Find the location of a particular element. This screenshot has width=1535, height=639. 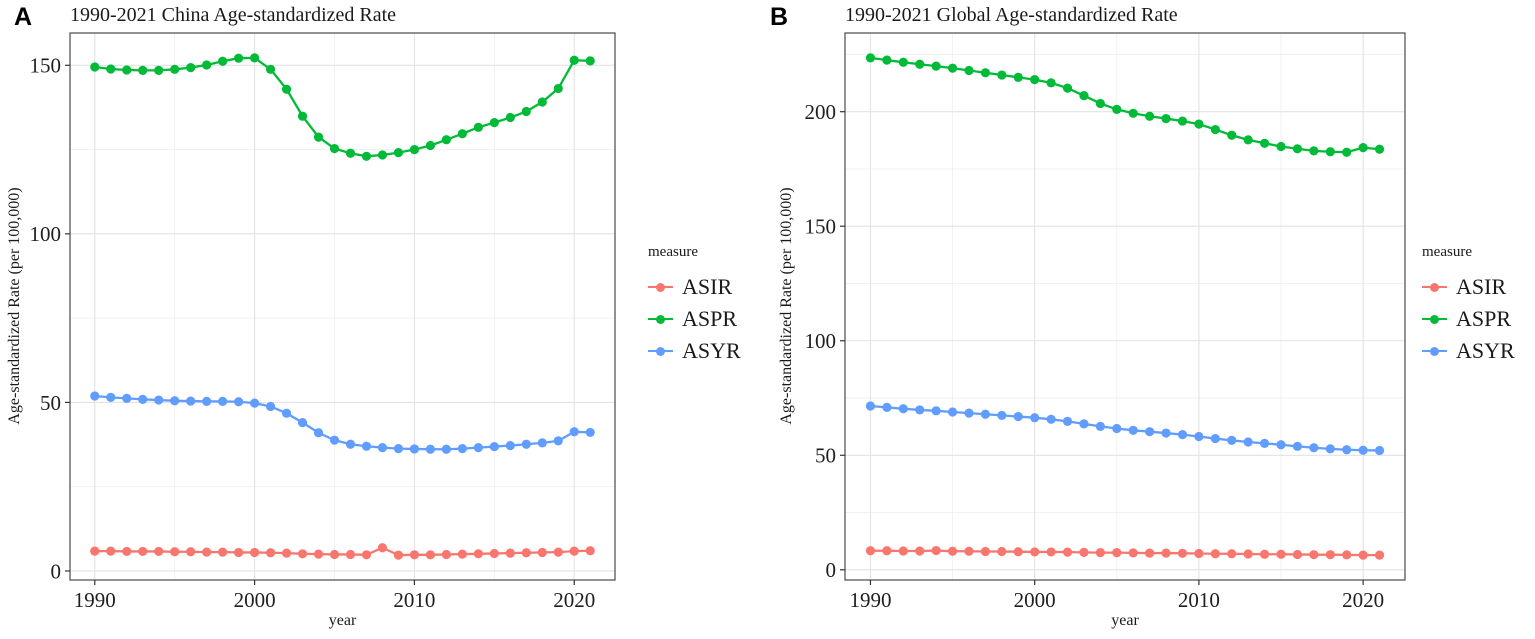

legend-title: measure is located at coordinates (673, 252).